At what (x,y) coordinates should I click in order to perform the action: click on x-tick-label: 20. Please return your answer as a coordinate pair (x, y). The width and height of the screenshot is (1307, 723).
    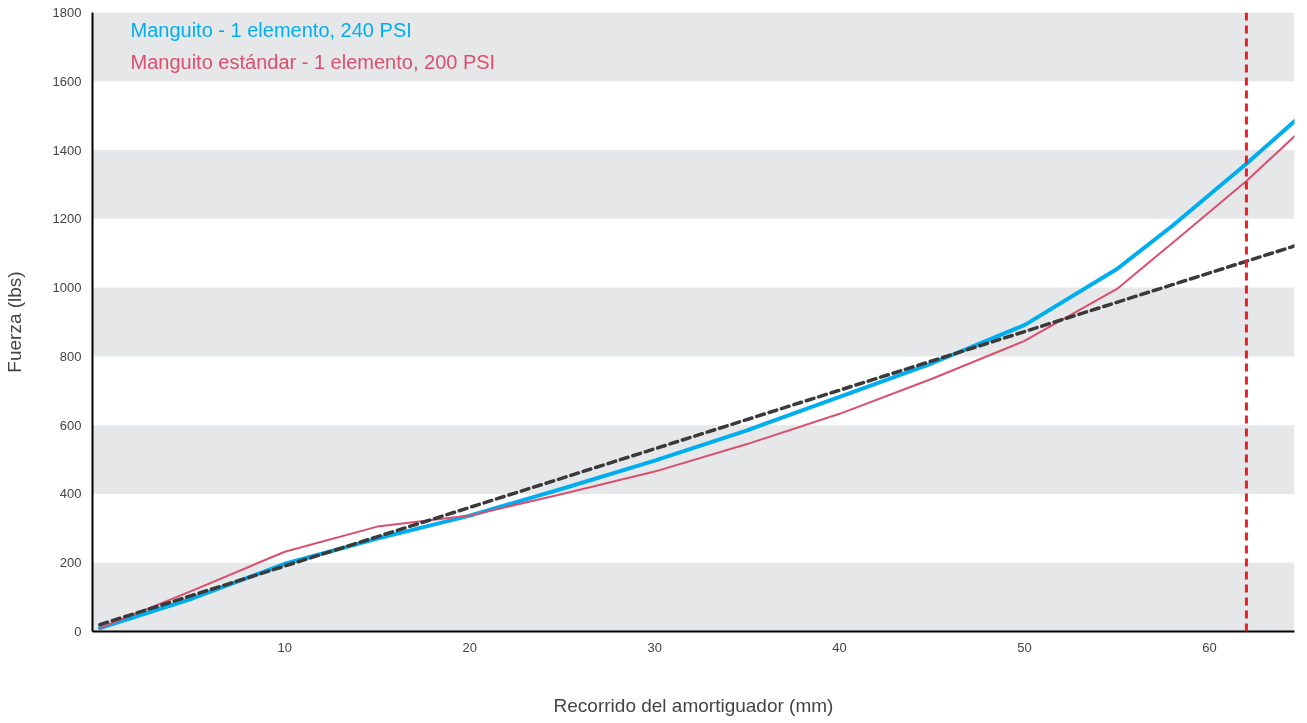
    Looking at the image, I should click on (469, 647).